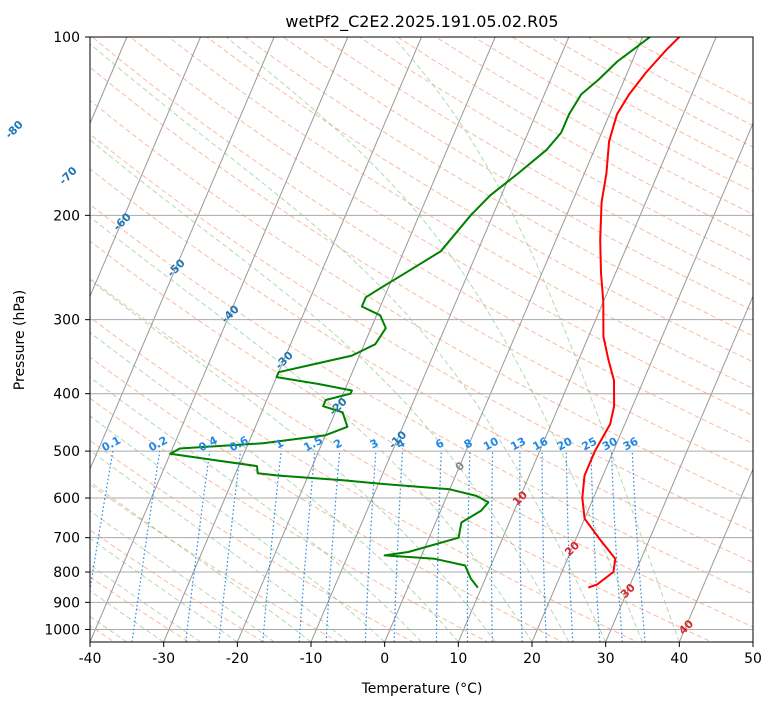 This screenshot has height=708, width=775. What do you see at coordinates (565, 444) in the screenshot?
I see `mixing-ratio-label: 20` at bounding box center [565, 444].